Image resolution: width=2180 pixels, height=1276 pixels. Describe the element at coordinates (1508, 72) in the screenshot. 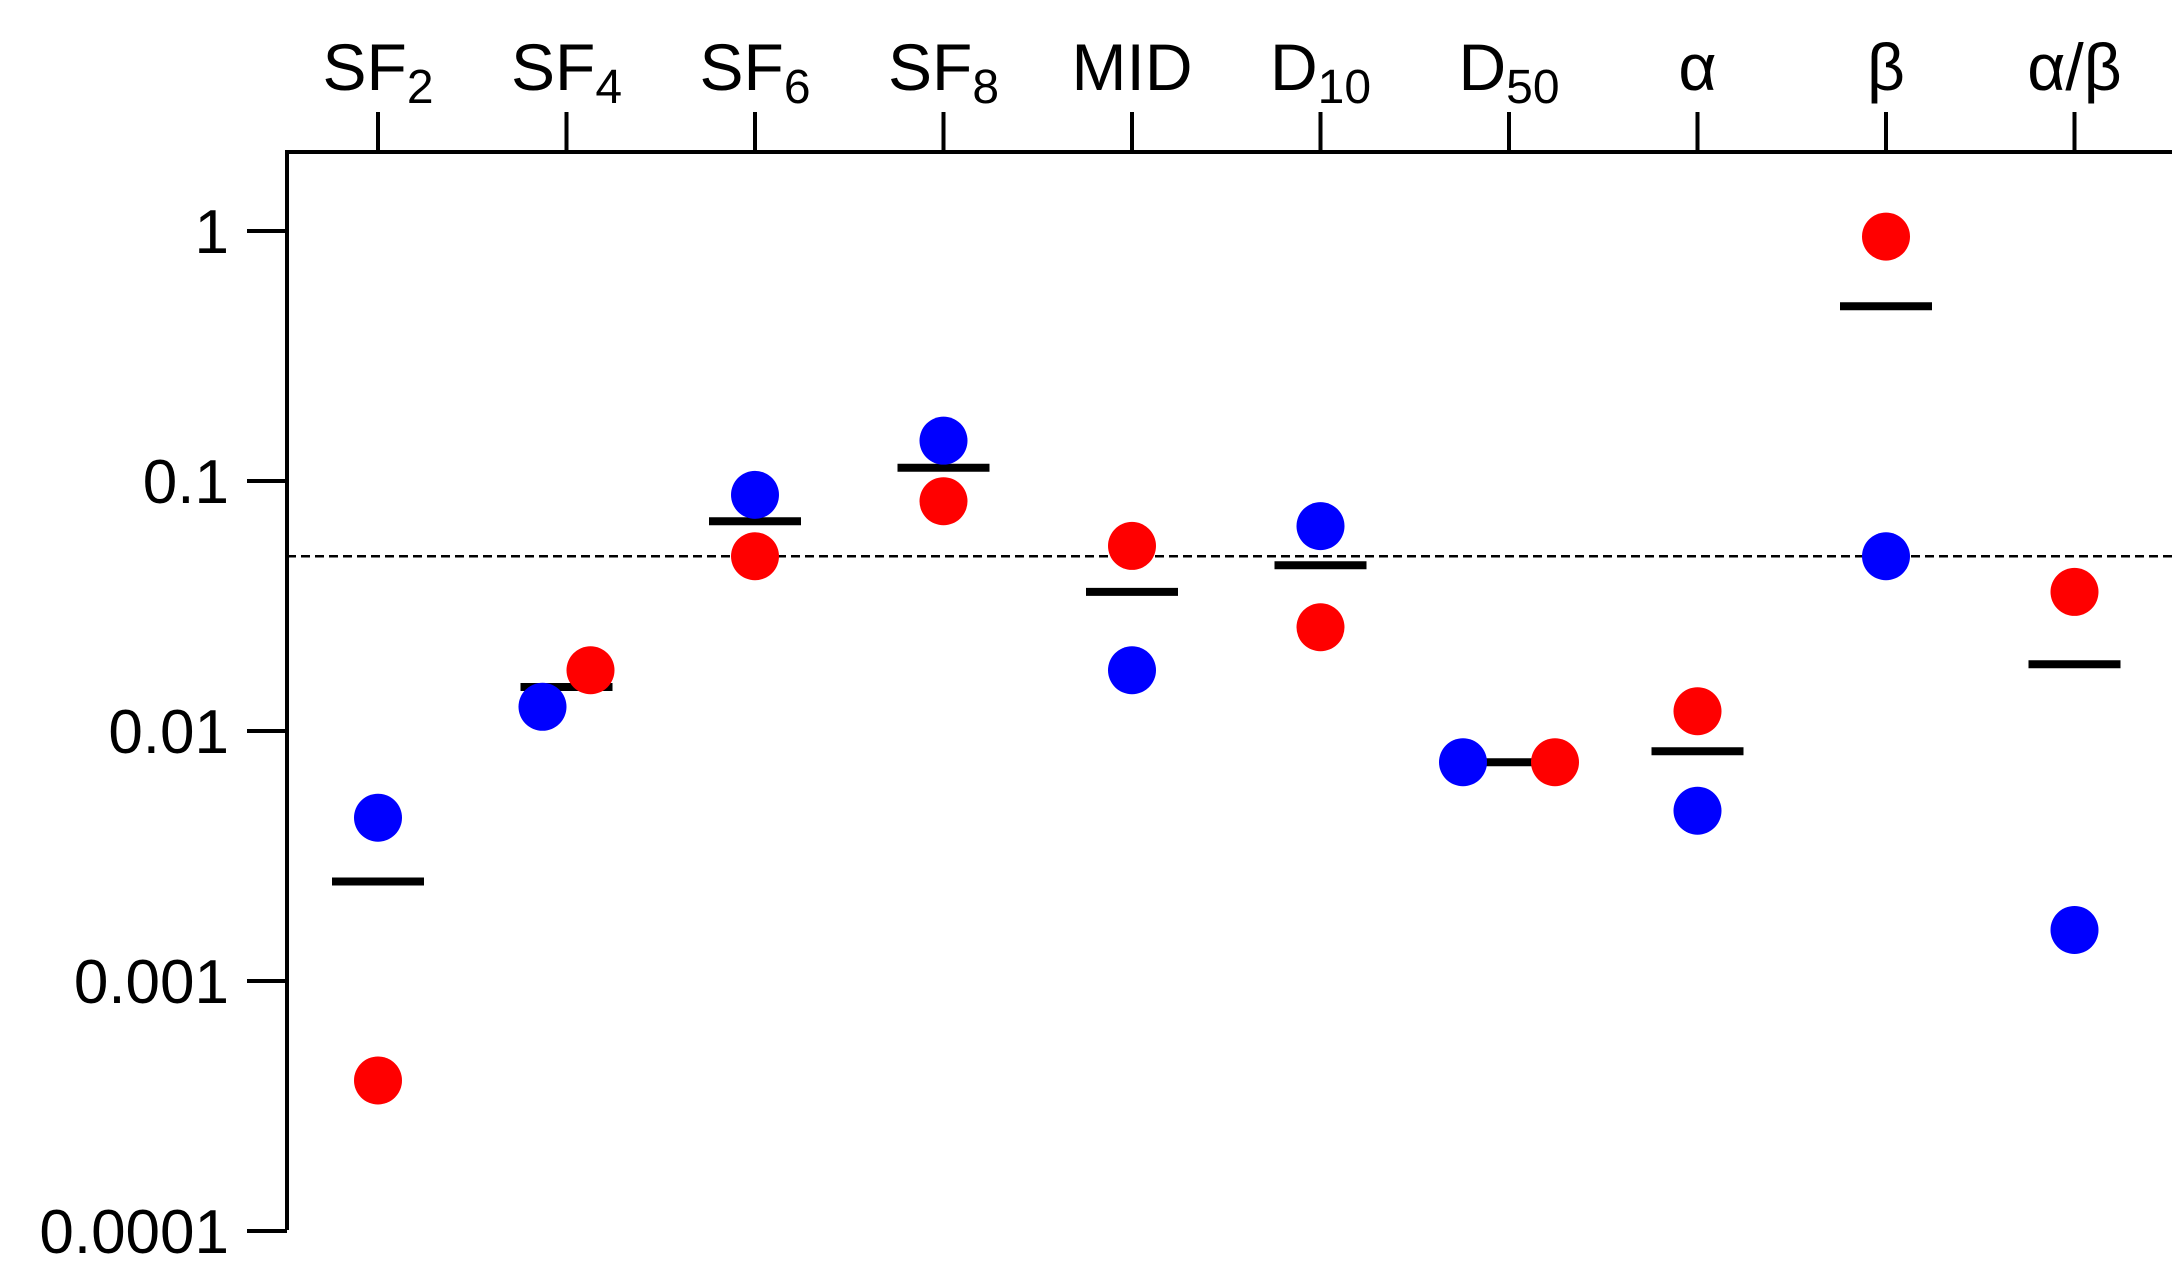

I see `category-label: D50` at that location.